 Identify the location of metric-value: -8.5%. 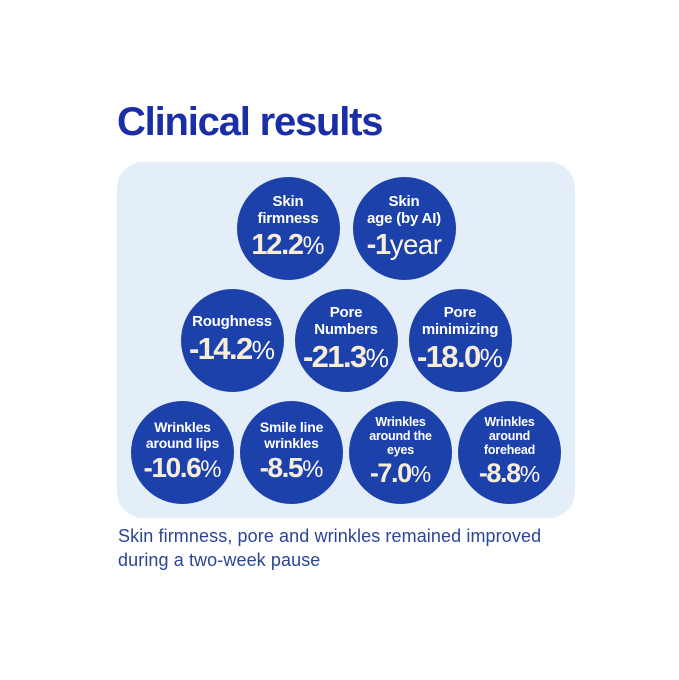
(292, 468).